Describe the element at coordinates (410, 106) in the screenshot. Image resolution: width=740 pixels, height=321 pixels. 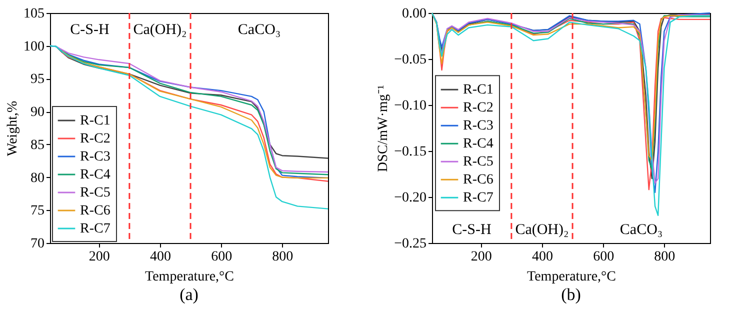
I see `y-tick-label: −0.10` at that location.